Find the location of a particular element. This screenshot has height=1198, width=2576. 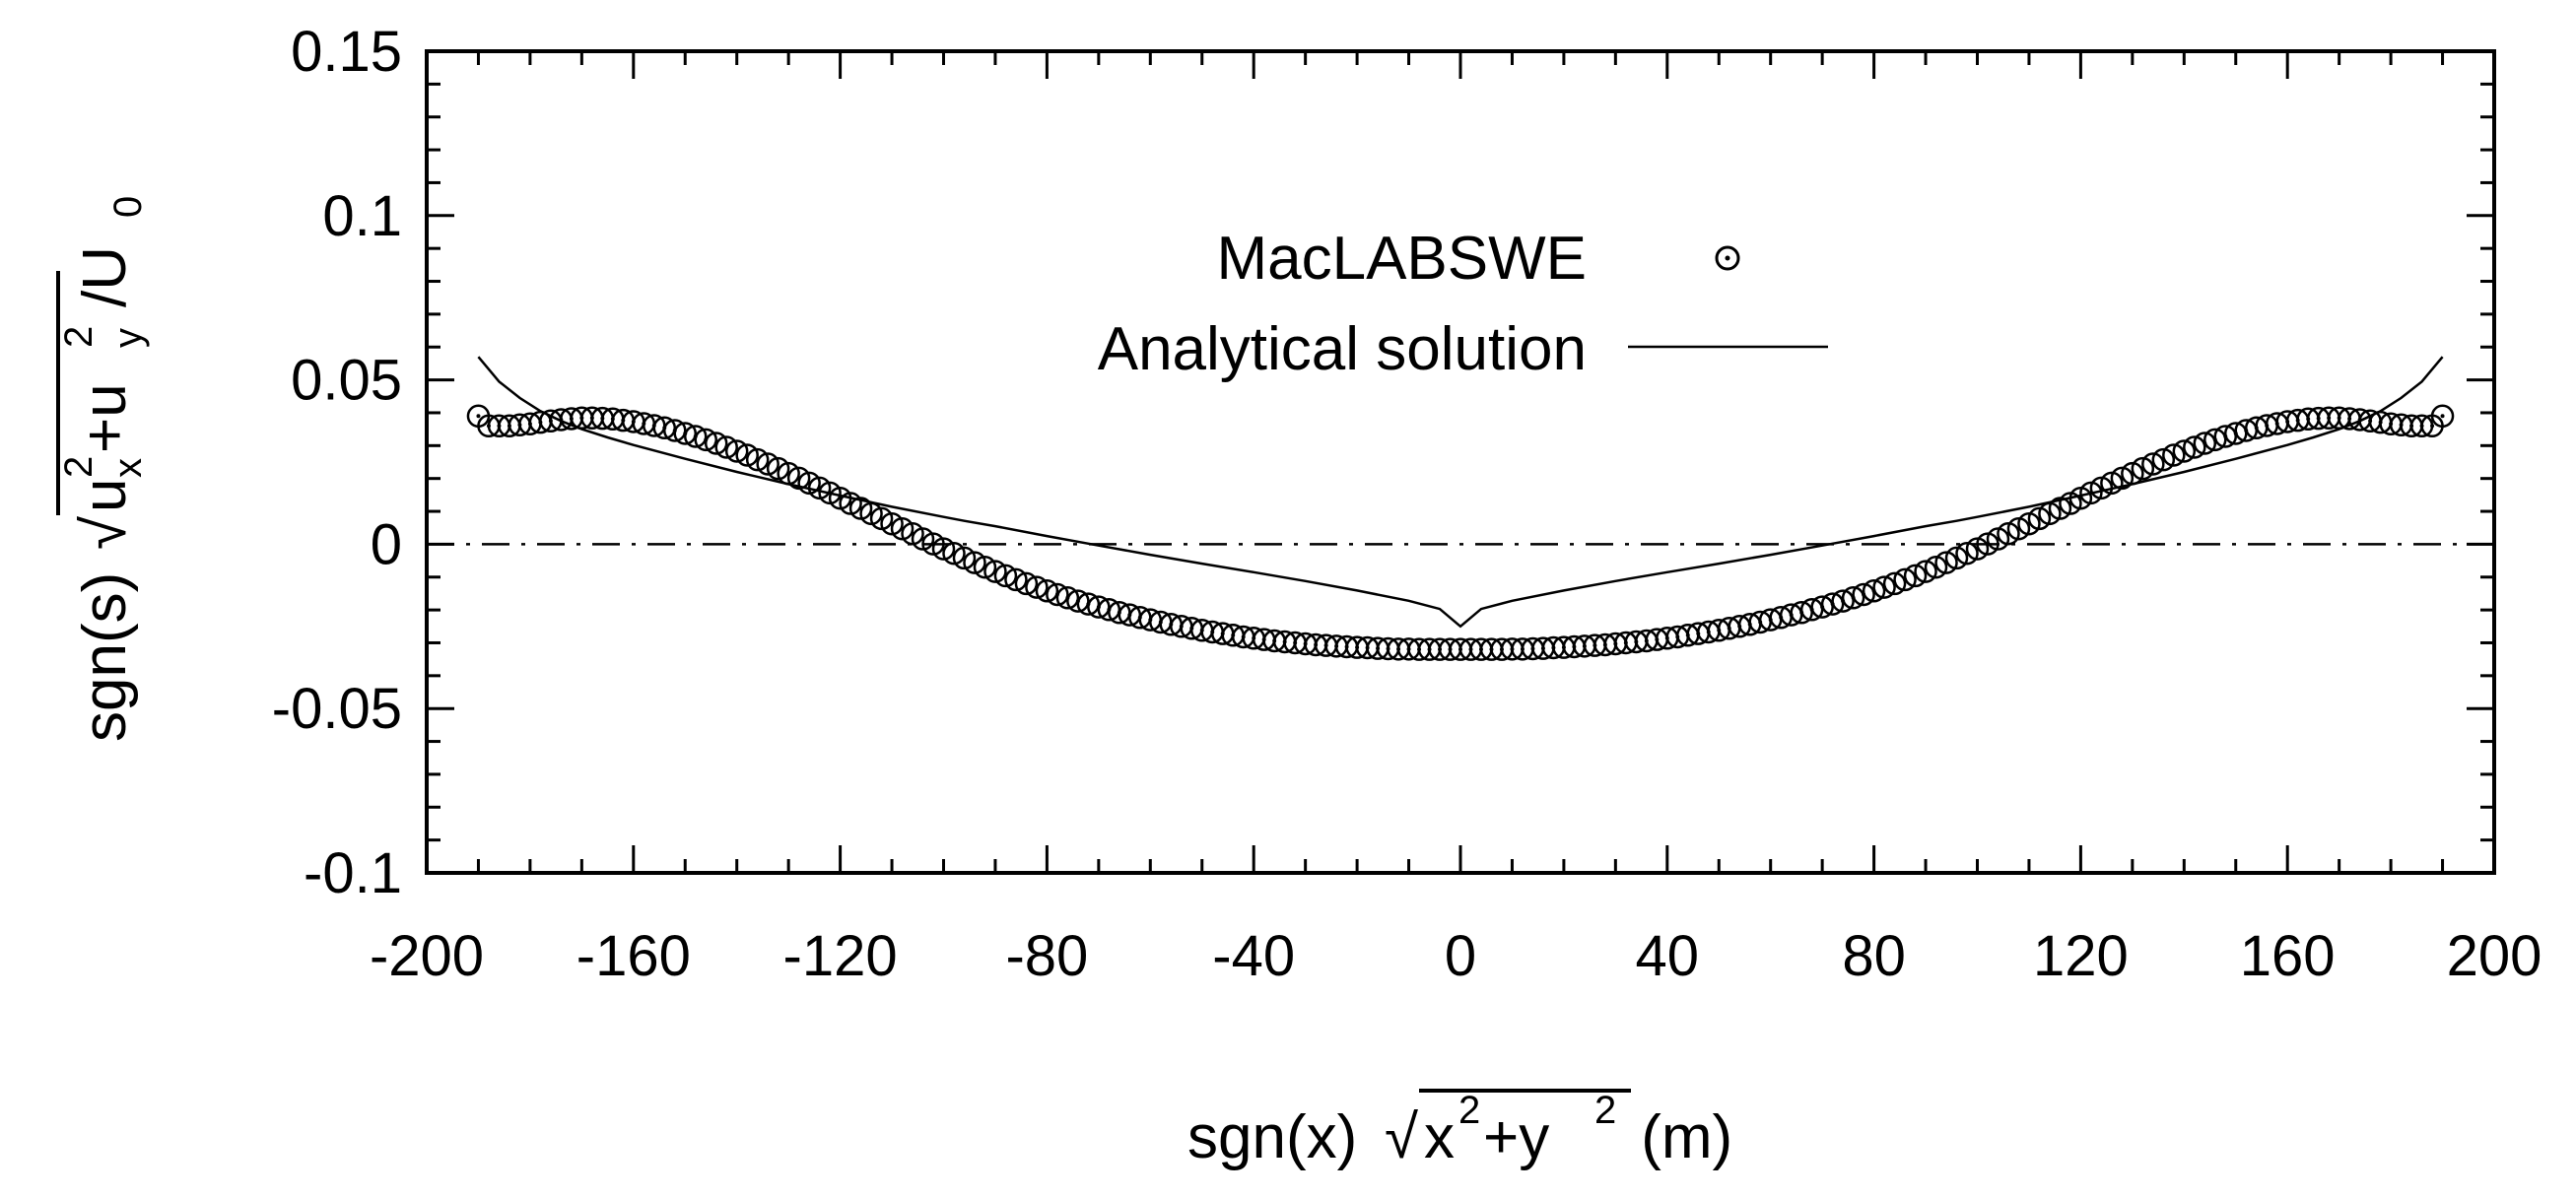

y-axis-title-u2-subscript: y is located at coordinates (128, 338).